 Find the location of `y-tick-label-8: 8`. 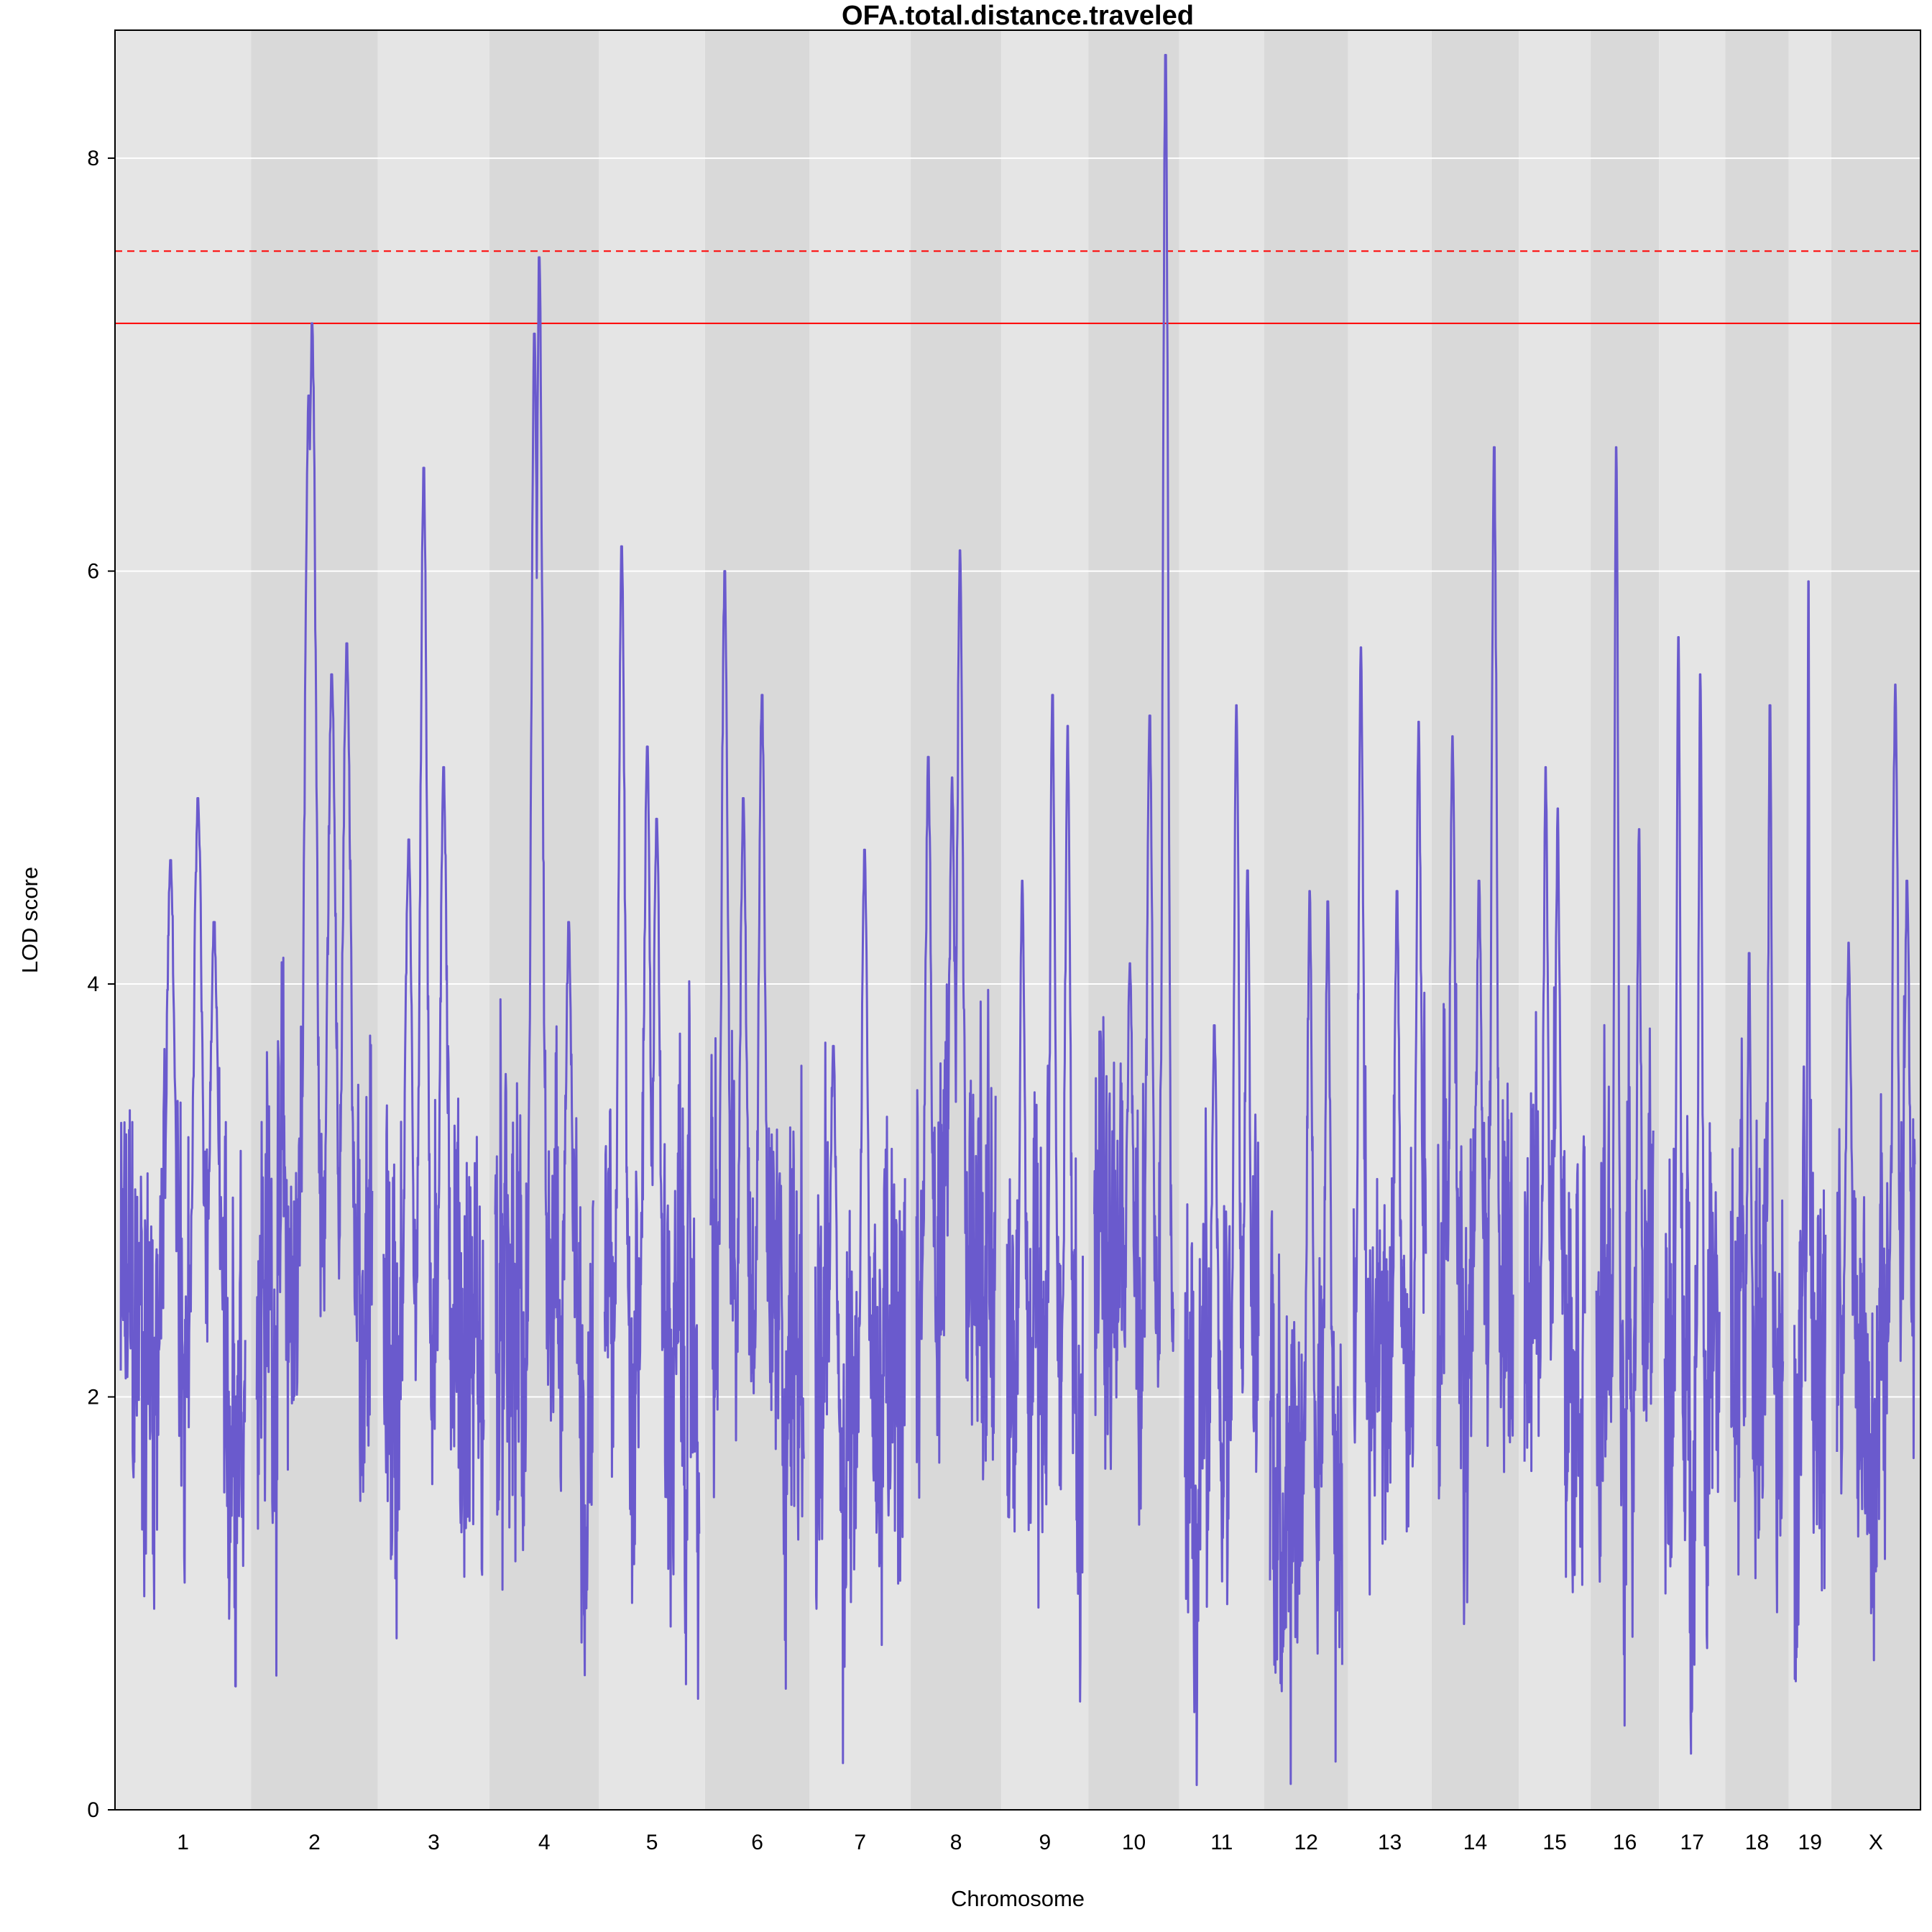

y-tick-label-8: 8 is located at coordinates (93, 158).